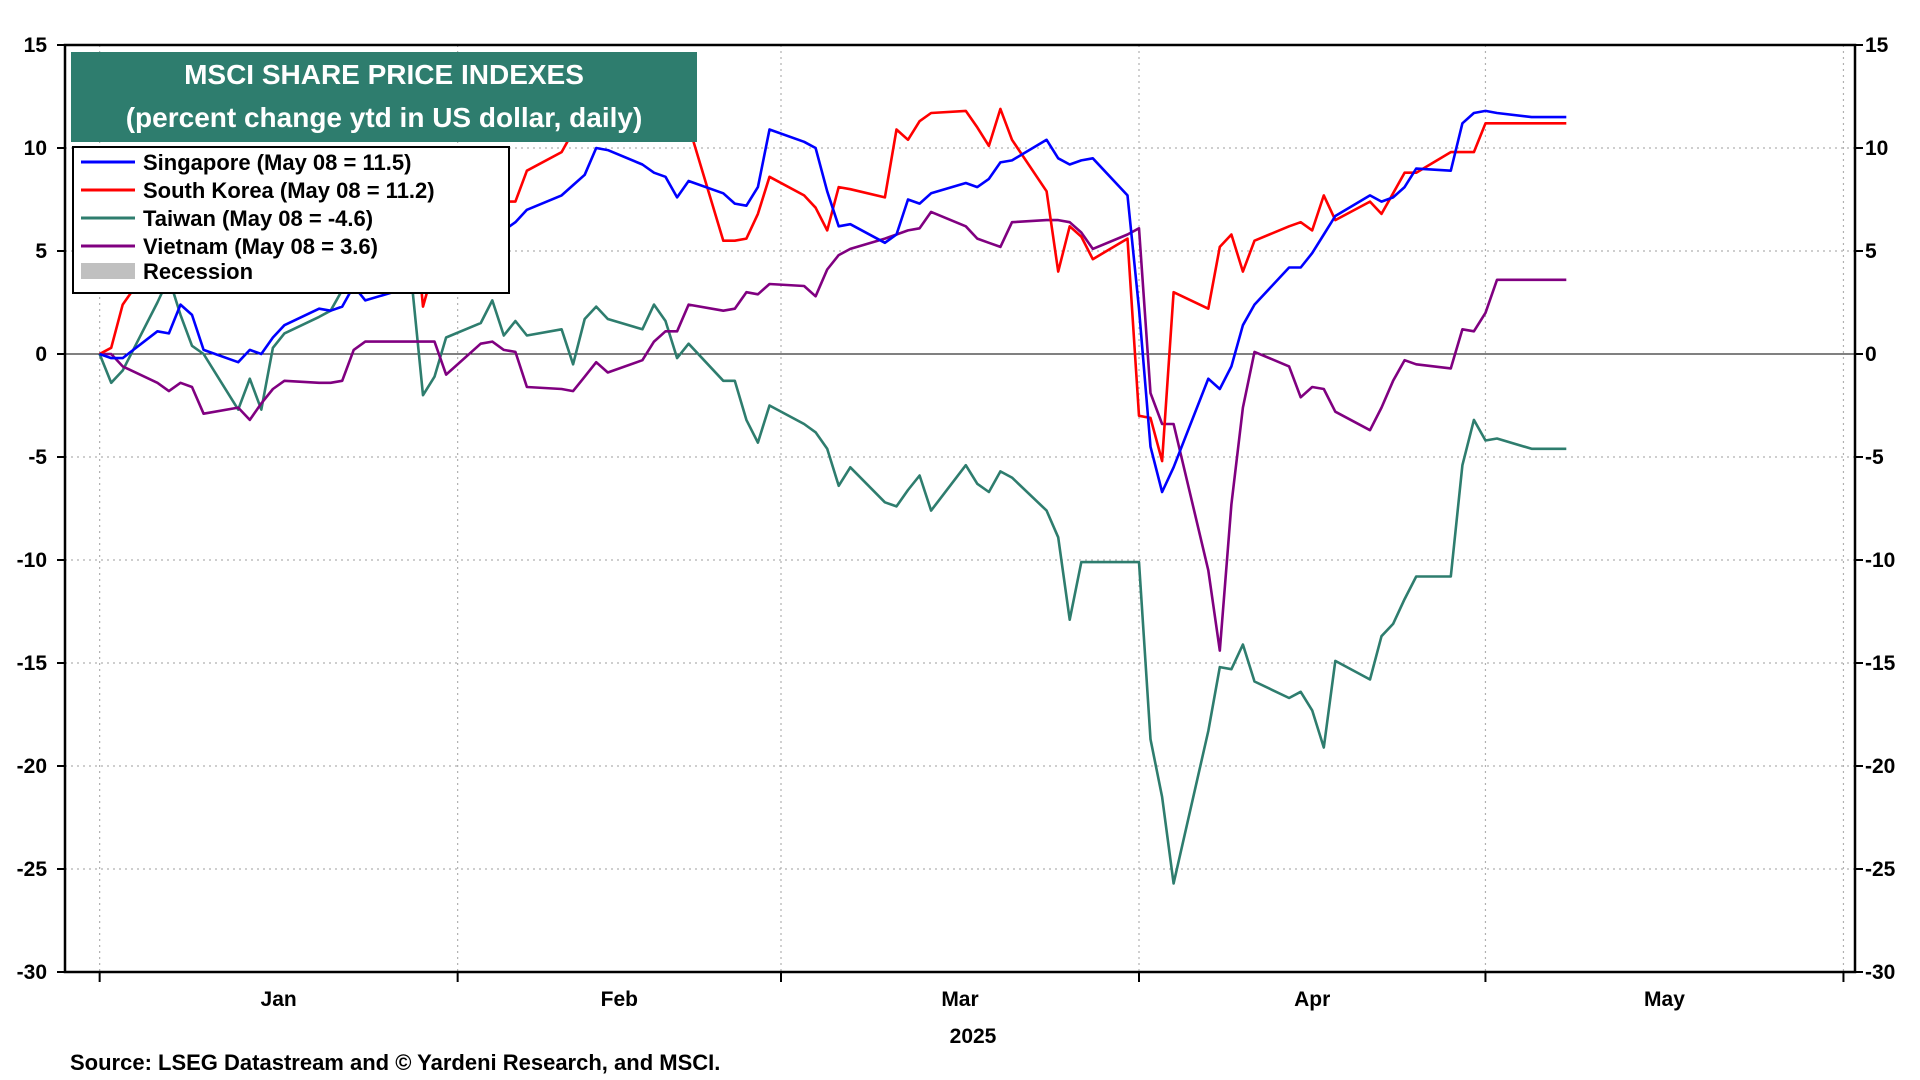  What do you see at coordinates (1880, 869) in the screenshot?
I see `y-tick-label-right: -25` at bounding box center [1880, 869].